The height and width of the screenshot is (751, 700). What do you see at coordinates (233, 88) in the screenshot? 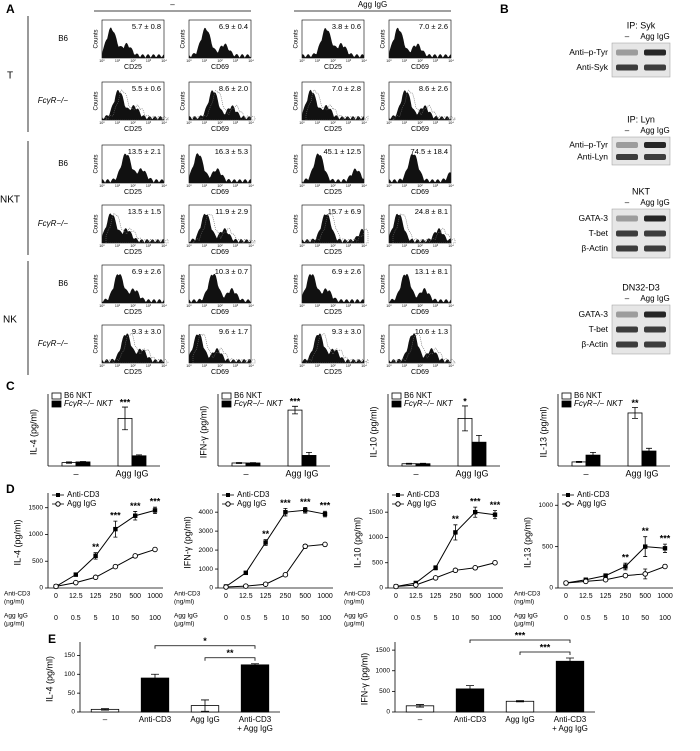
I see `percentage-label: 8.6 ± 2.0` at bounding box center [233, 88].